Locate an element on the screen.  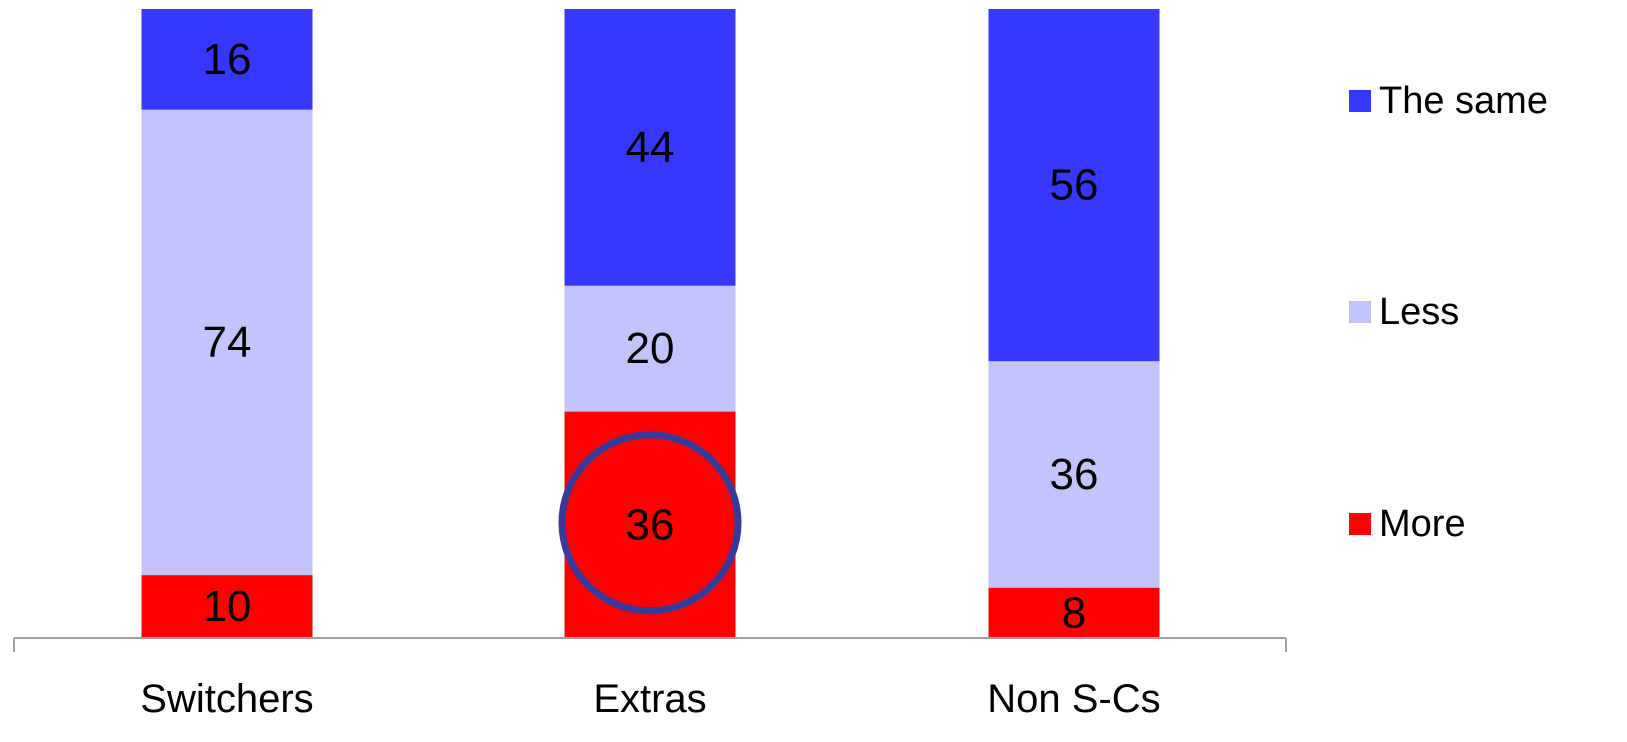
data-label-non-s-cs-the-same: 56 is located at coordinates (1074, 185).